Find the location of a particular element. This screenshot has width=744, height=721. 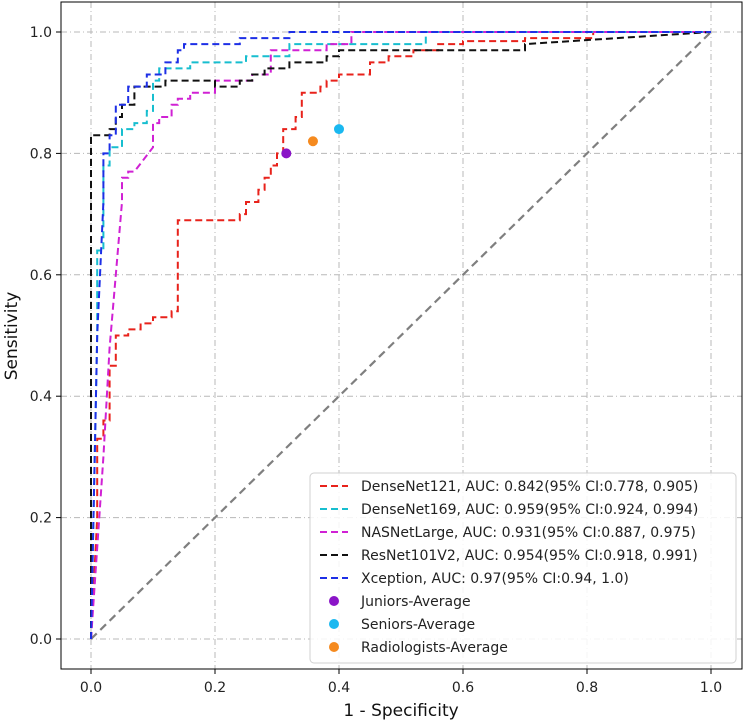

legend-point-label-2: Radiologists-Average is located at coordinates (434, 648).